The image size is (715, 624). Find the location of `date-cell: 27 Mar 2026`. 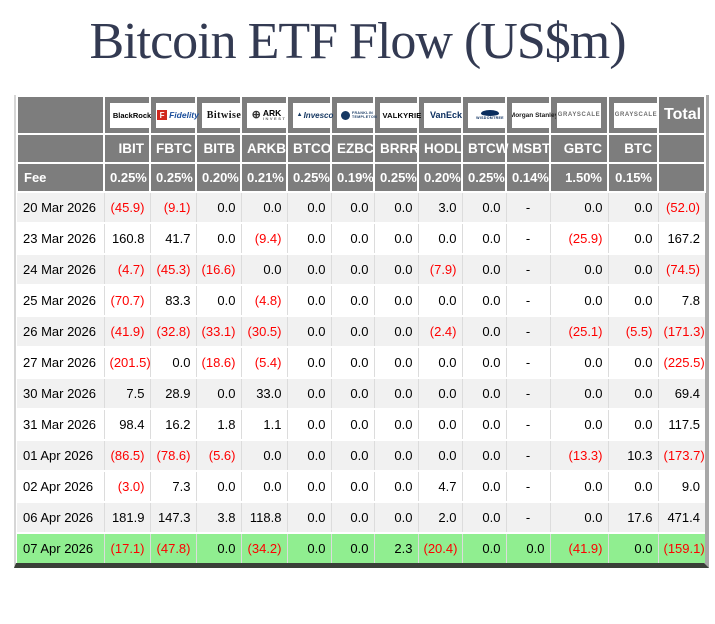

date-cell: 27 Mar 2026 is located at coordinates (61, 362).